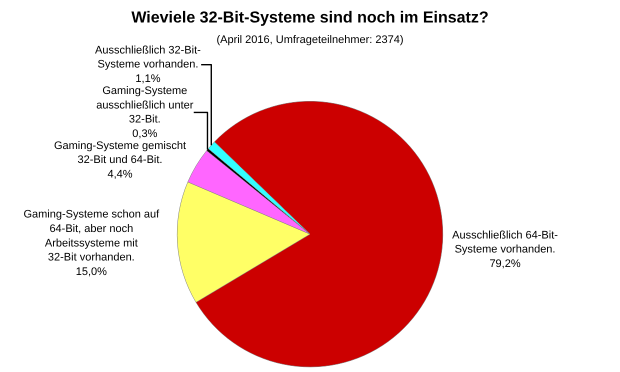 The width and height of the screenshot is (620, 372). Describe the element at coordinates (92, 272) in the screenshot. I see `data-label: 15,0%` at that location.